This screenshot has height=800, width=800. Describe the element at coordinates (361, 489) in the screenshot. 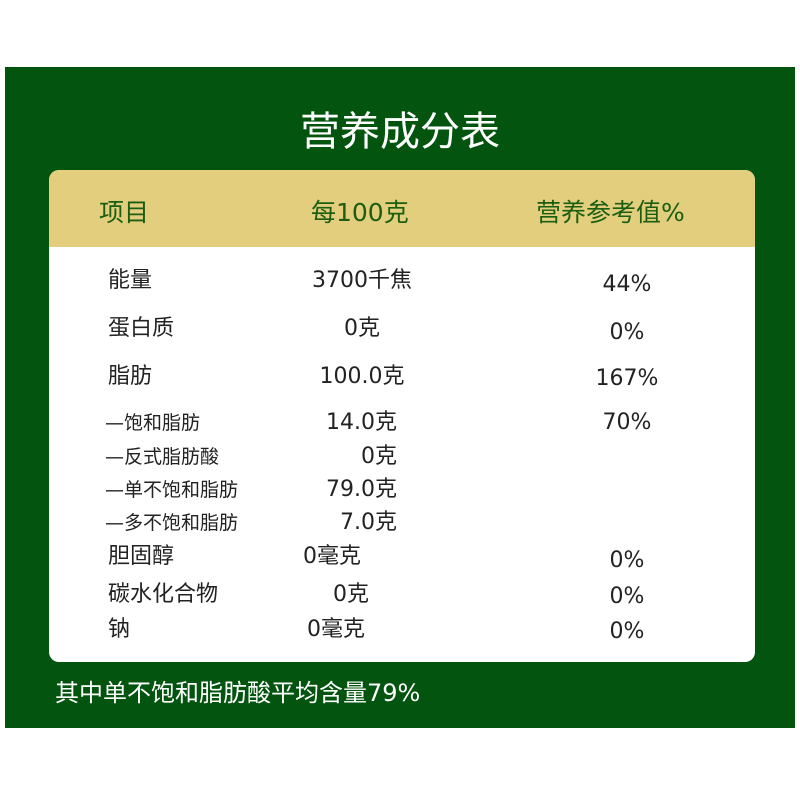

I see `row-value: 79.0克` at that location.